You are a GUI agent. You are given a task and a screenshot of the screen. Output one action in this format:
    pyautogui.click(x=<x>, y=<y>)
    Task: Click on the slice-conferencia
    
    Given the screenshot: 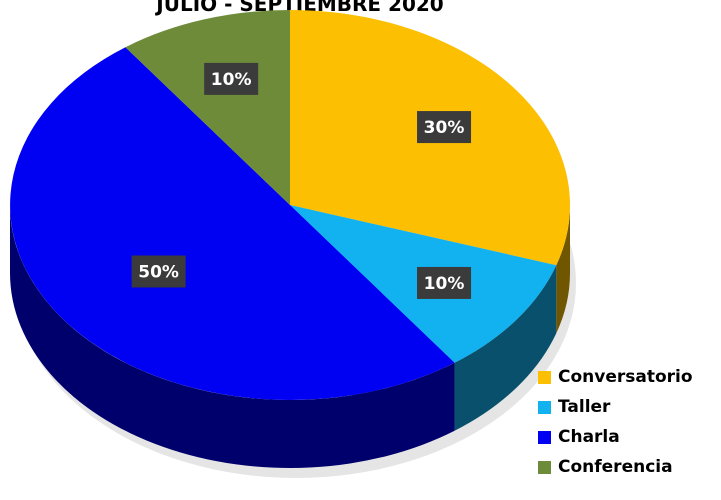 What is the action you would take?
    pyautogui.click(x=207, y=107)
    